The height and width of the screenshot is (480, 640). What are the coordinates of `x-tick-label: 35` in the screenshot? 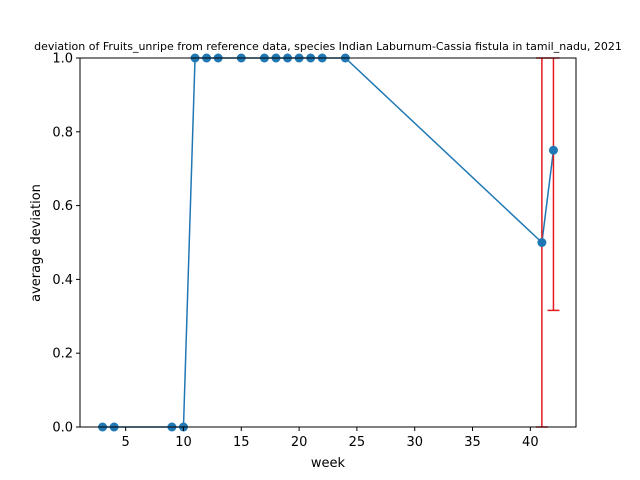 It's located at (472, 442).